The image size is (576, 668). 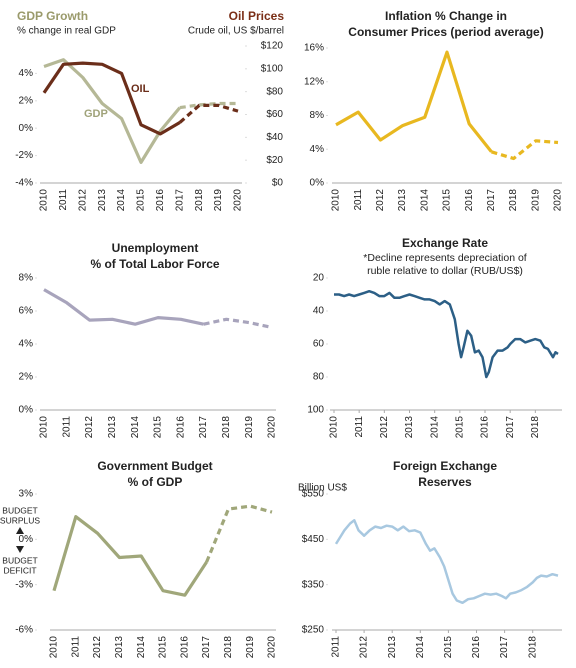 I want to click on chart-subtitle: Consumer Prices (period average), so click(x=445, y=32).